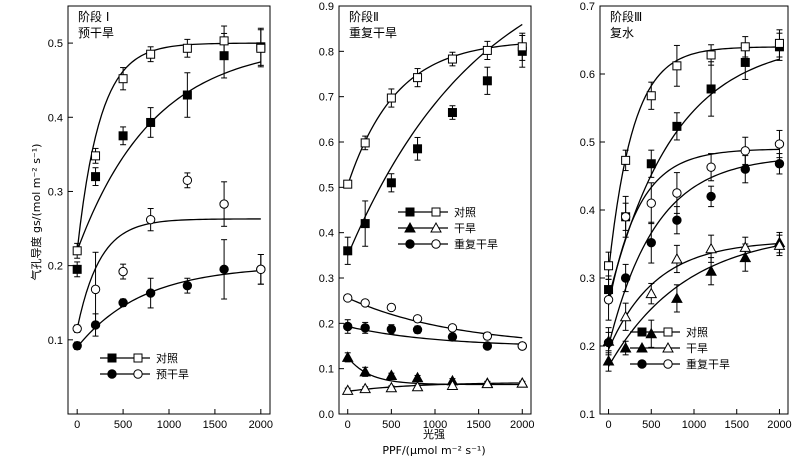  I want to click on y-tick-label: 0.6, so click(326, 143).